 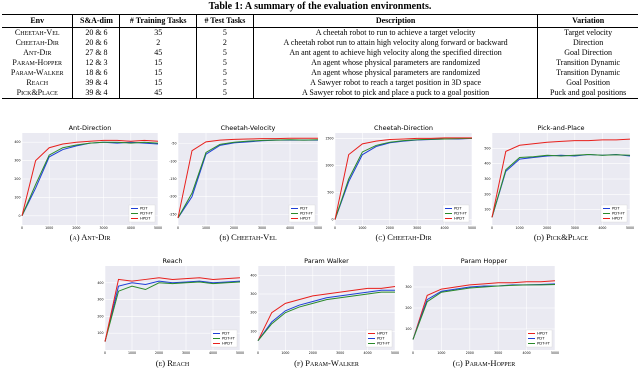 What do you see at coordinates (587, 43) in the screenshot?
I see `table-cell: Direction` at bounding box center [587, 43].